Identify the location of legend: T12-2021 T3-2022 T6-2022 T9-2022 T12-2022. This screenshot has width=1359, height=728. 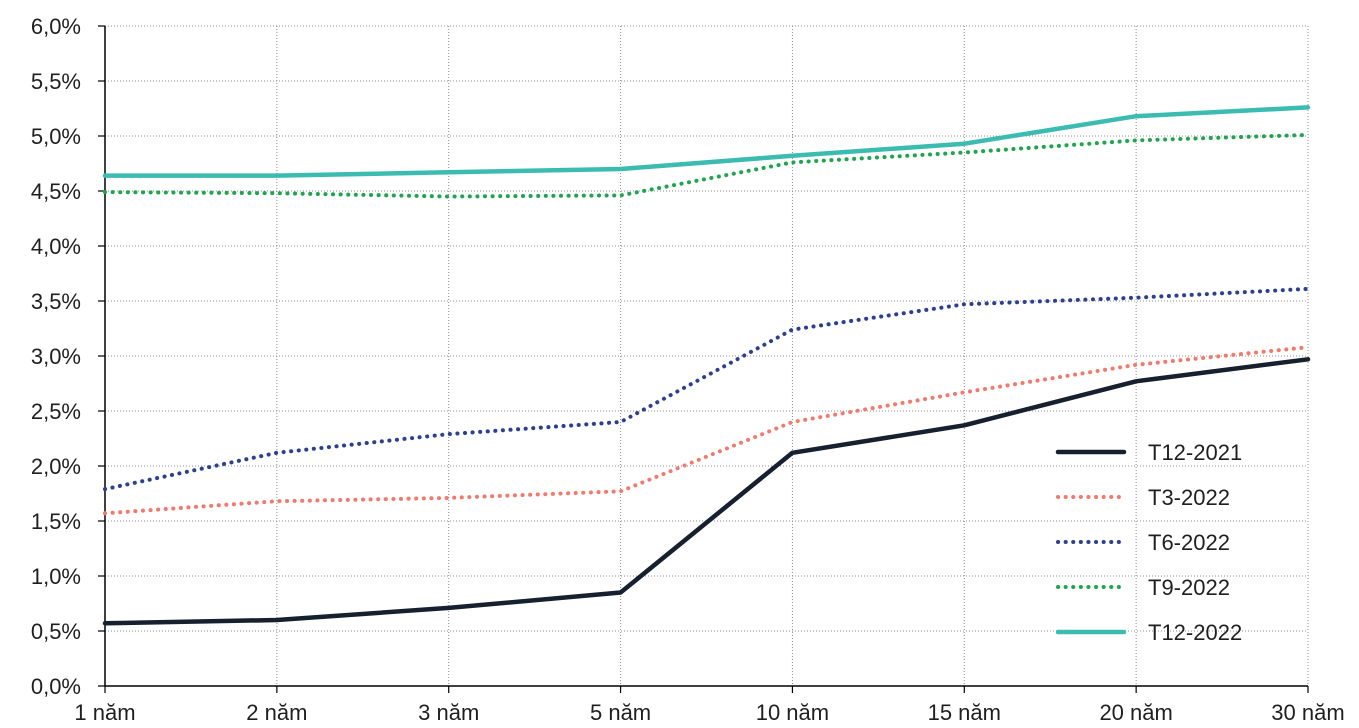
(1148, 542).